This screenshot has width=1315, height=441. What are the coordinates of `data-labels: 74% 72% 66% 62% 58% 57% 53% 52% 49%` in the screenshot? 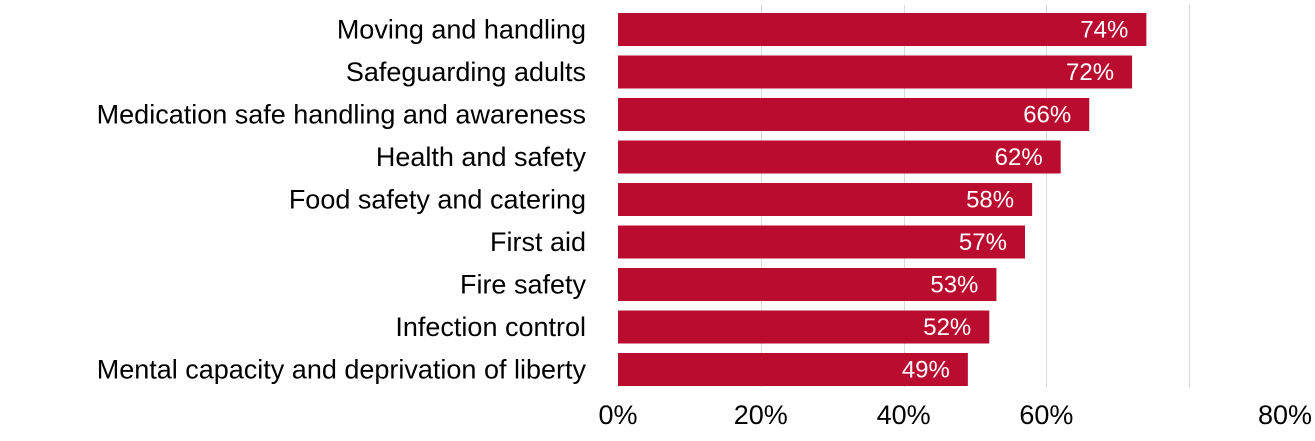 It's located at (1015, 200).